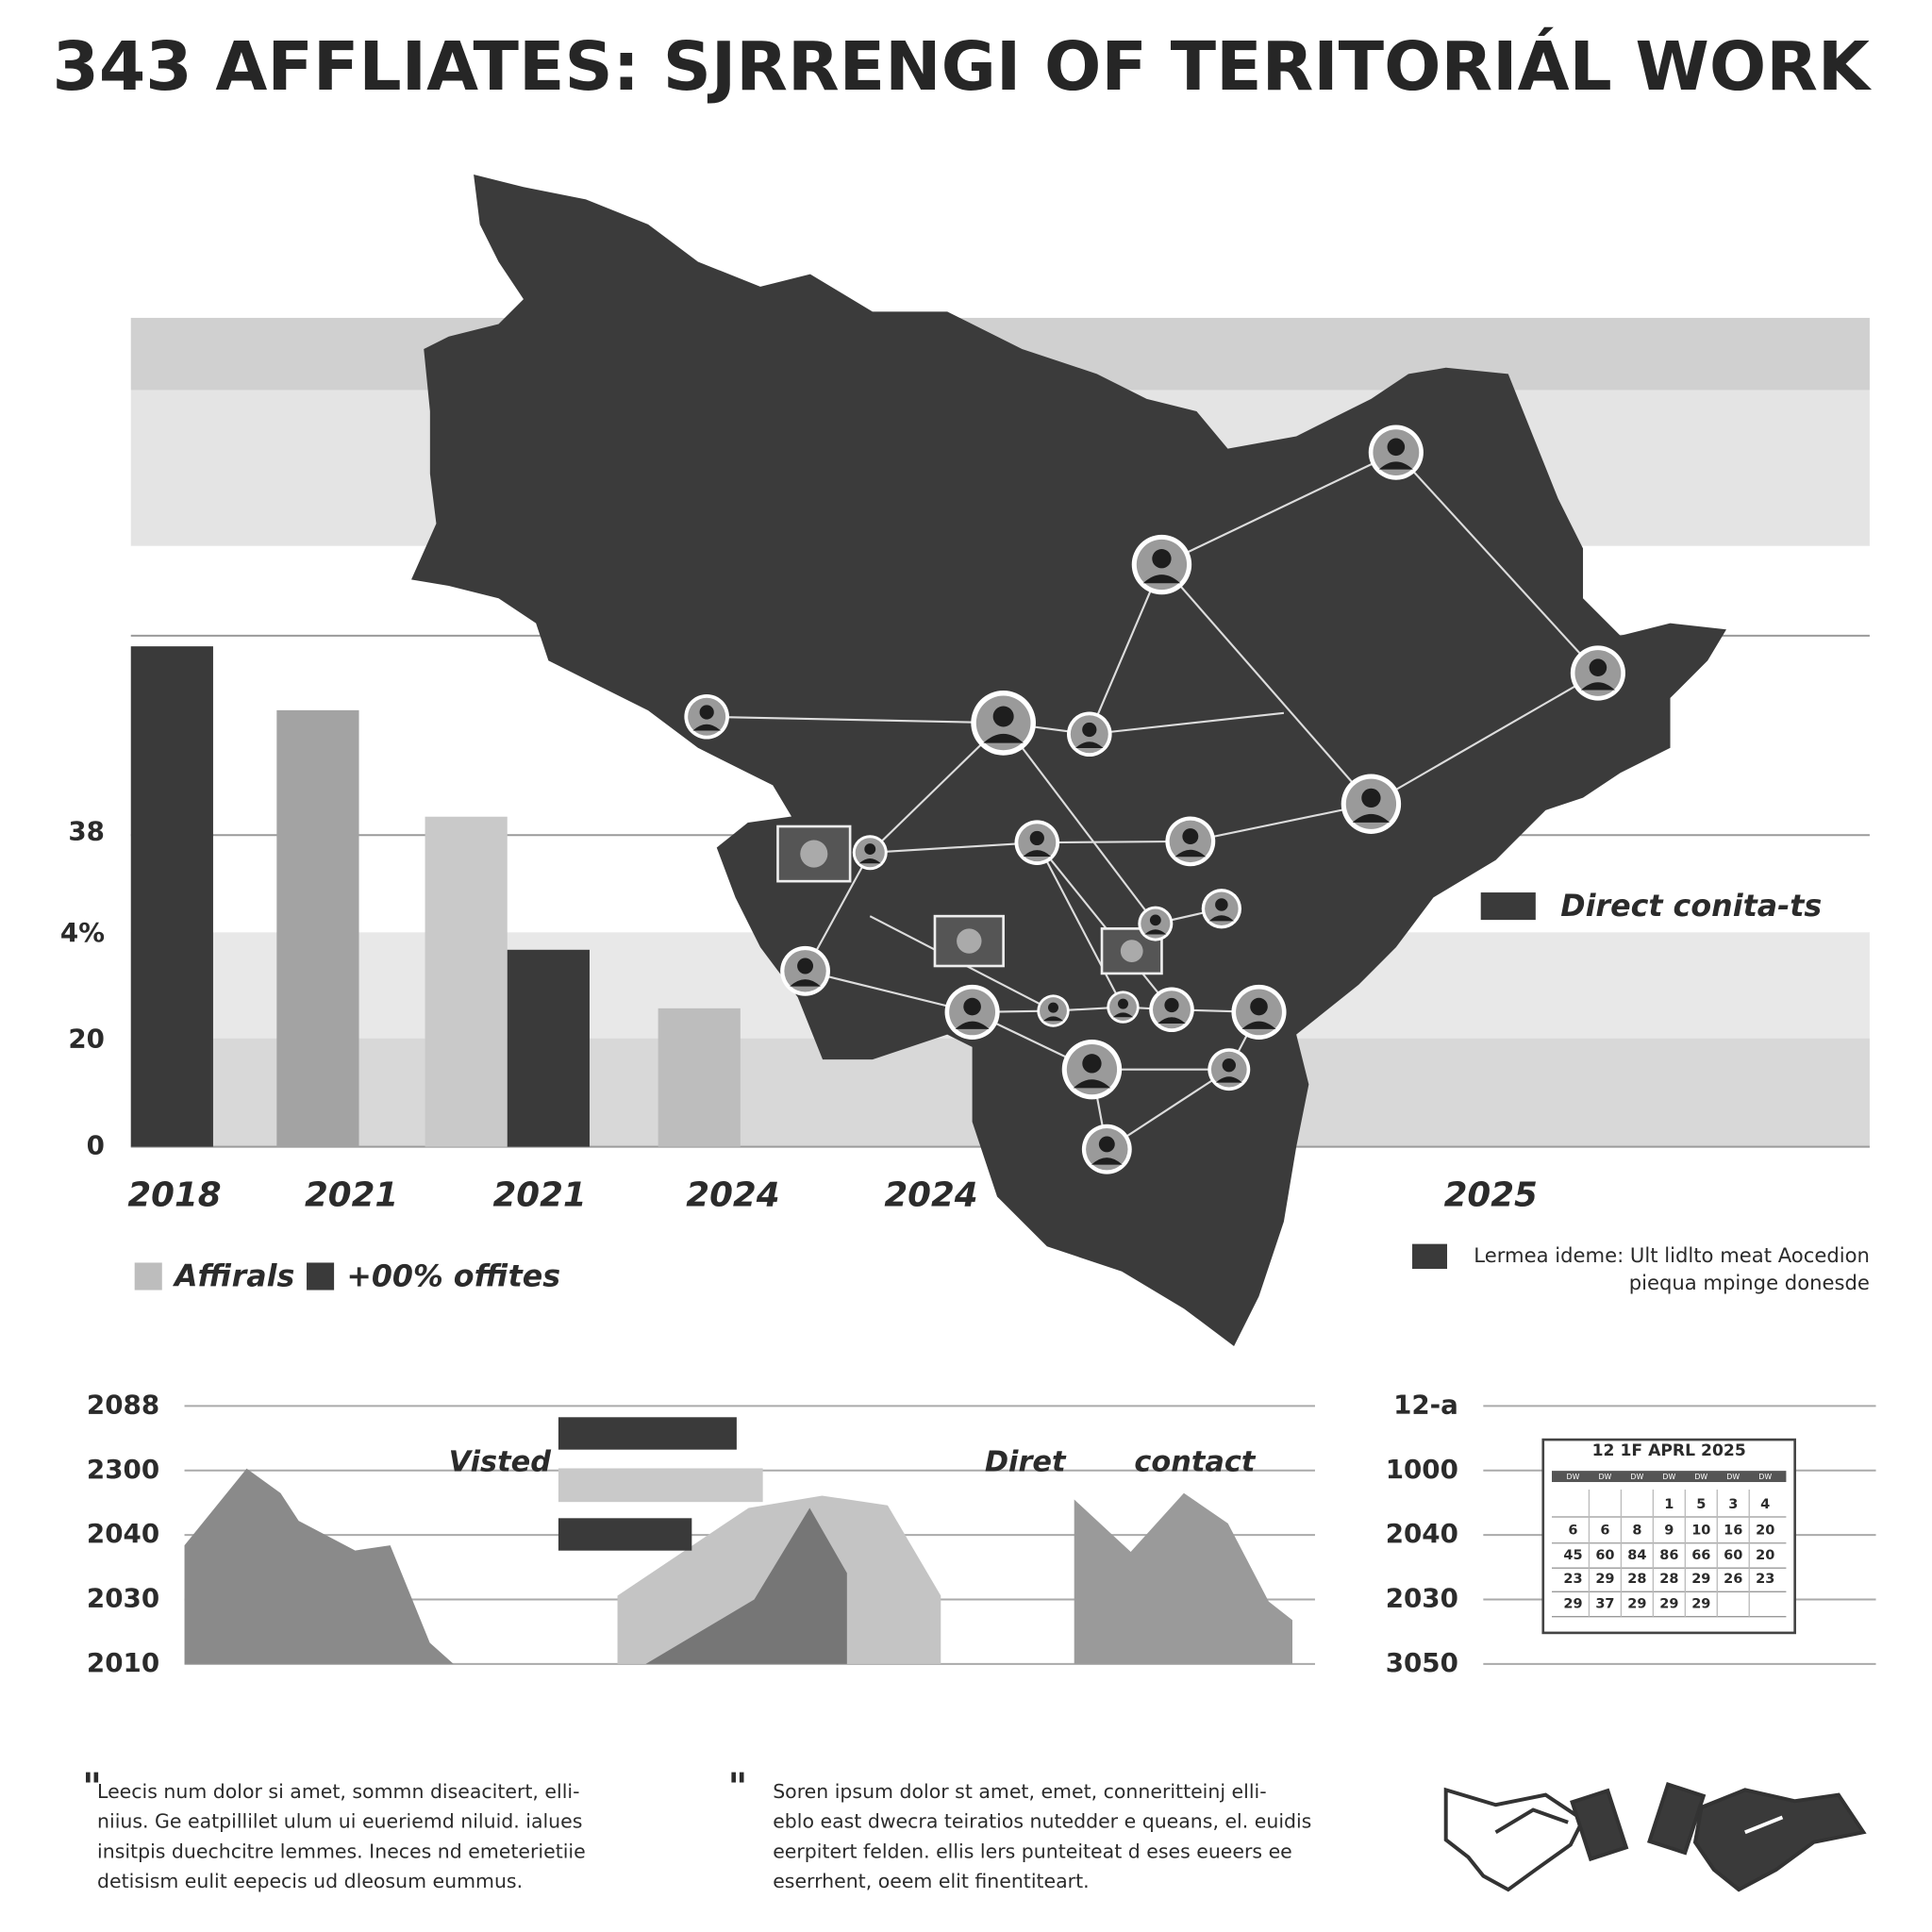 This screenshot has width=1932, height=1932. I want to click on day: 26, so click(1733, 1579).